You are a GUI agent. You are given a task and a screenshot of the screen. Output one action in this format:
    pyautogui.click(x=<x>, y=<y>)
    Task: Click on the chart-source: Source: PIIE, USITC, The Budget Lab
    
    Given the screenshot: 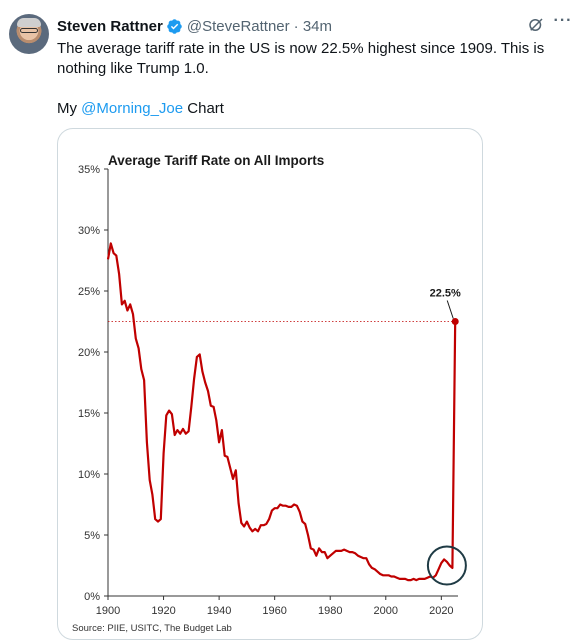 What is the action you would take?
    pyautogui.click(x=152, y=628)
    